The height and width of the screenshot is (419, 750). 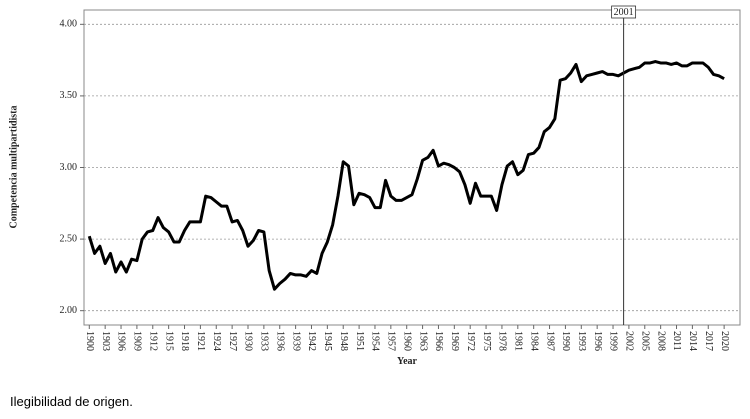 What do you see at coordinates (69, 238) in the screenshot?
I see `y-tick-label: 2.50` at bounding box center [69, 238].